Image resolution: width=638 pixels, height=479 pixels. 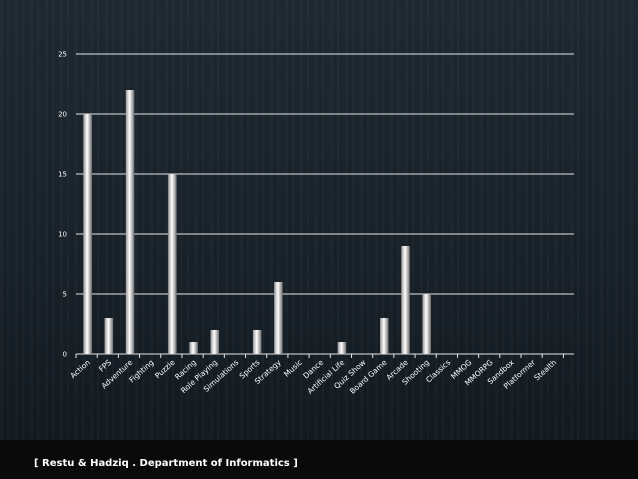 What do you see at coordinates (215, 342) in the screenshot?
I see `bar-role-playing` at bounding box center [215, 342].